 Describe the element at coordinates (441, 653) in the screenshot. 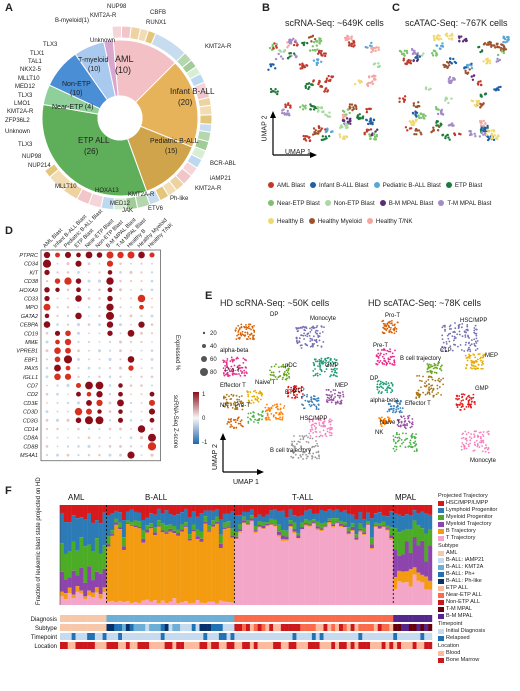

I see `legend-swatch` at that location.